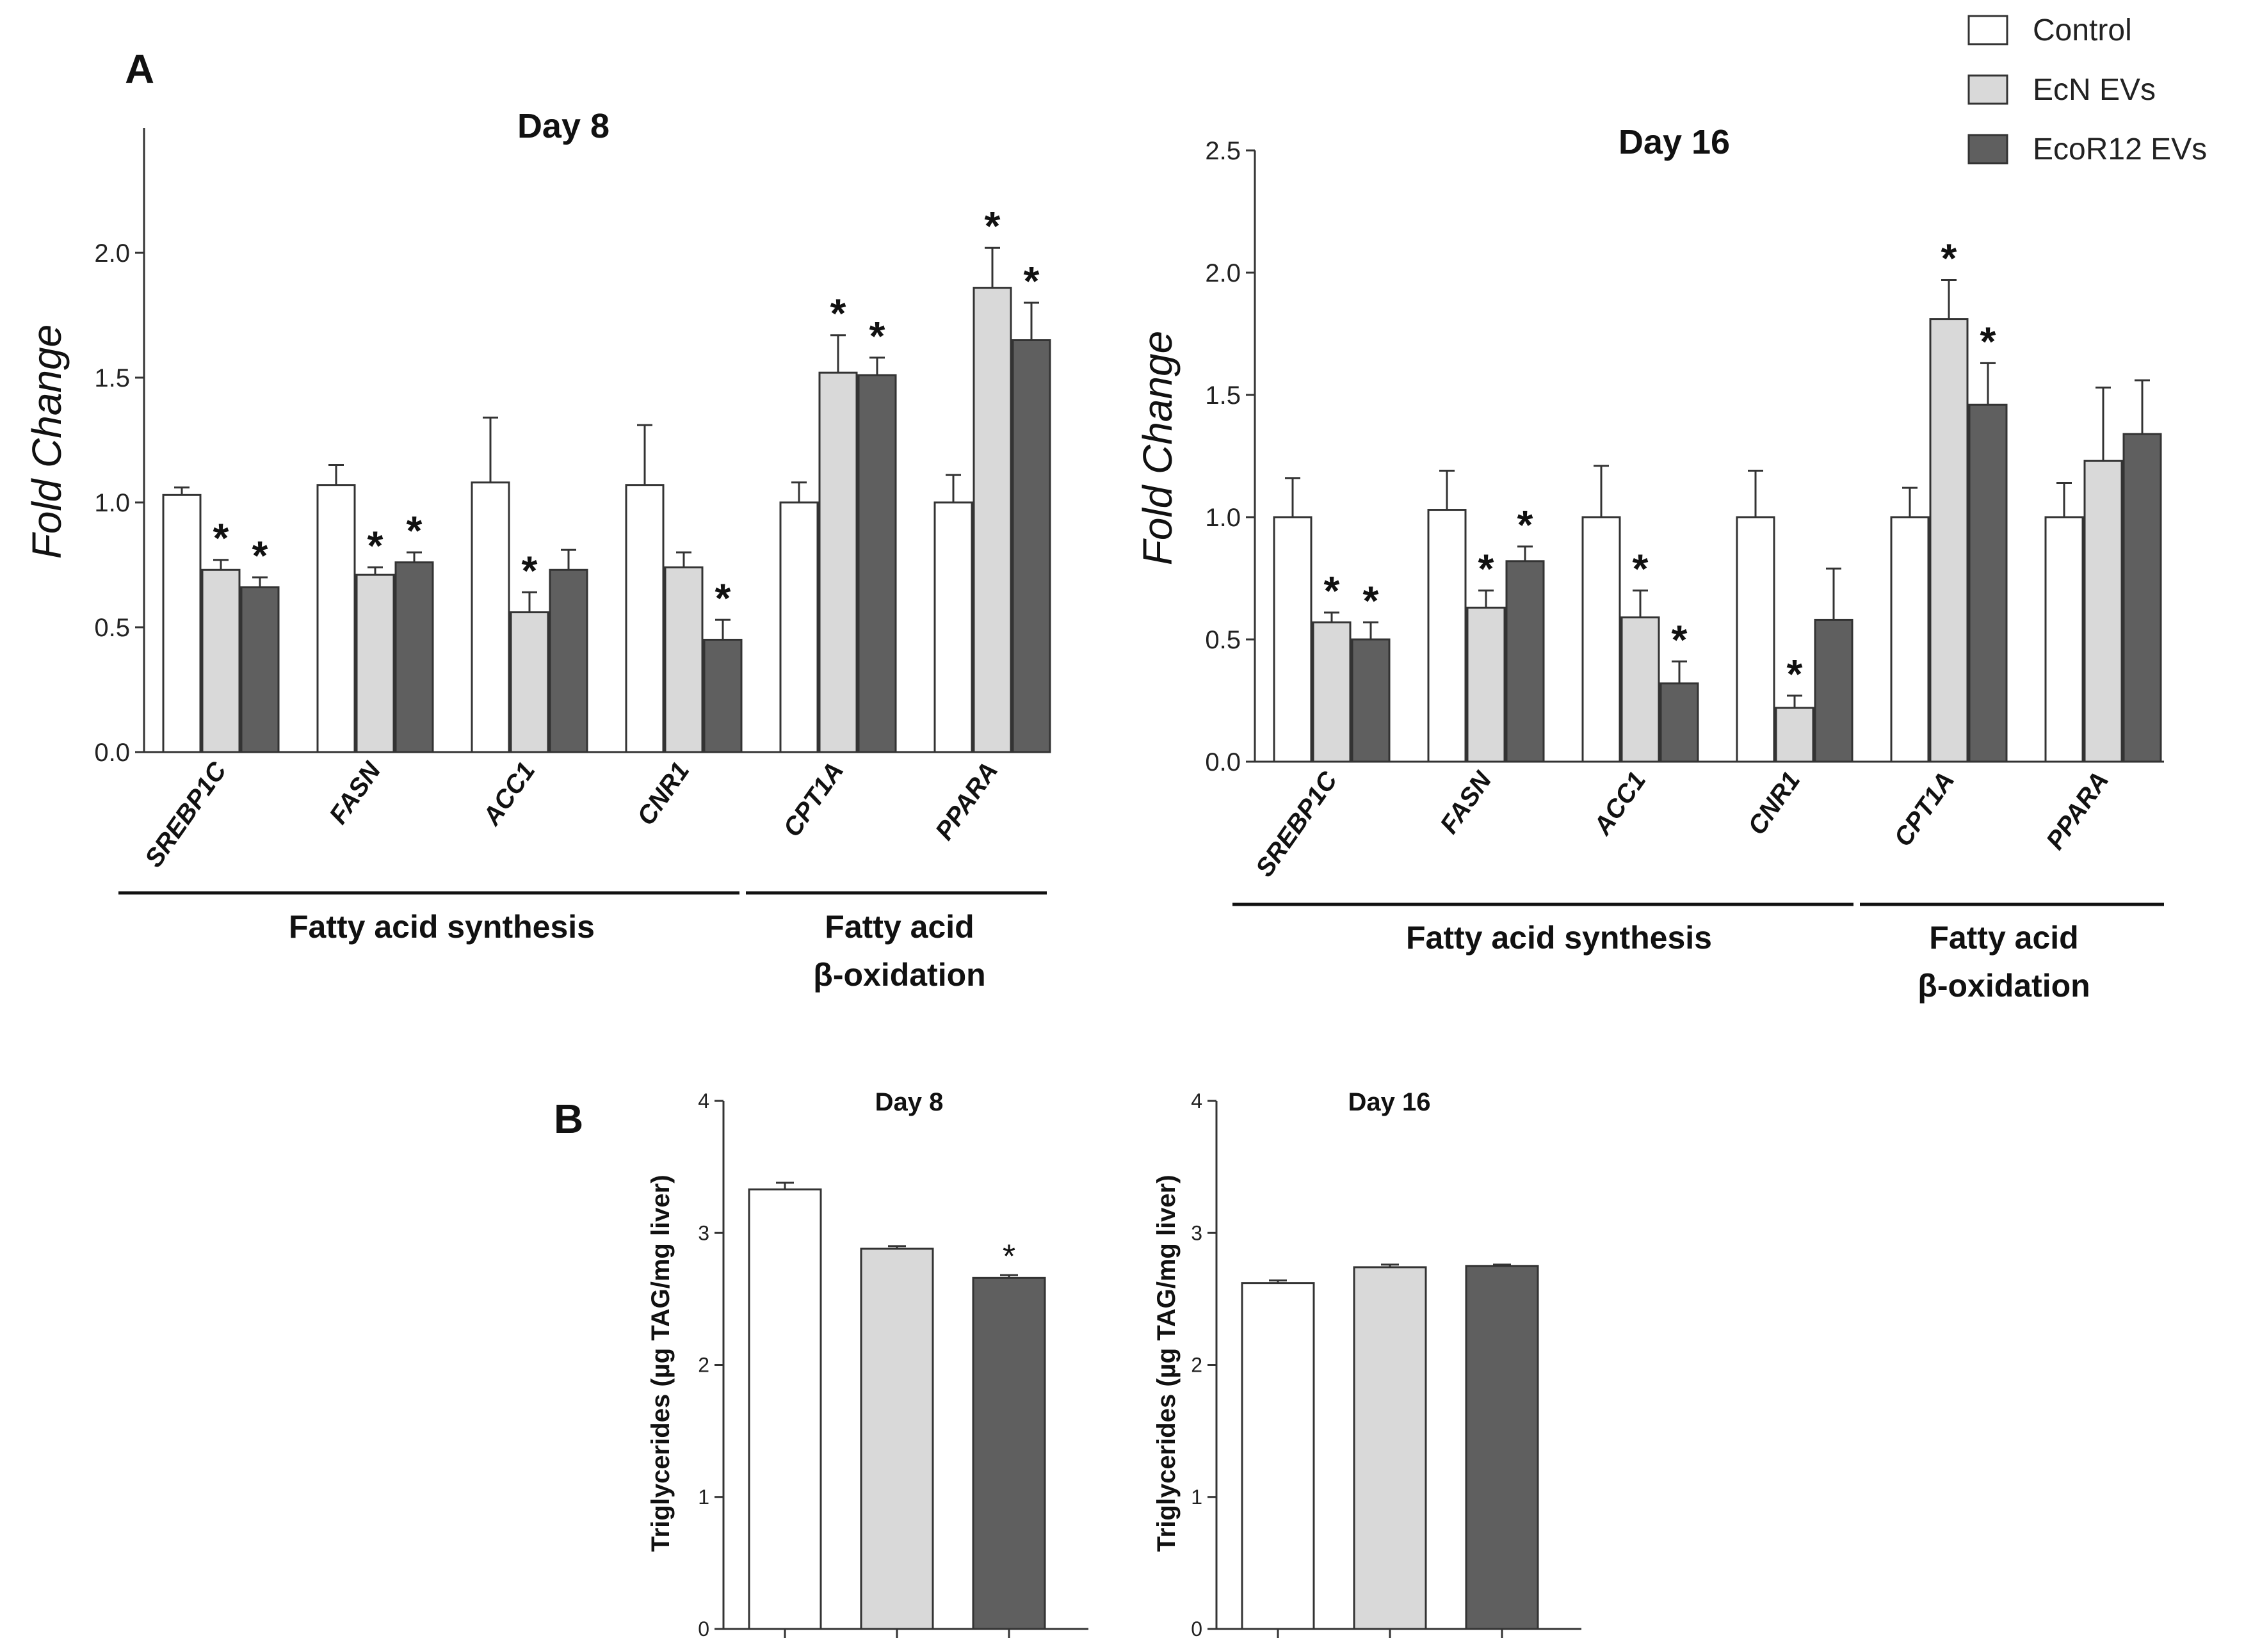 The height and width of the screenshot is (1652, 2253). What do you see at coordinates (1559, 938) in the screenshot?
I see `group-label-synthesis-day16: Fatty acid synthesis` at bounding box center [1559, 938].